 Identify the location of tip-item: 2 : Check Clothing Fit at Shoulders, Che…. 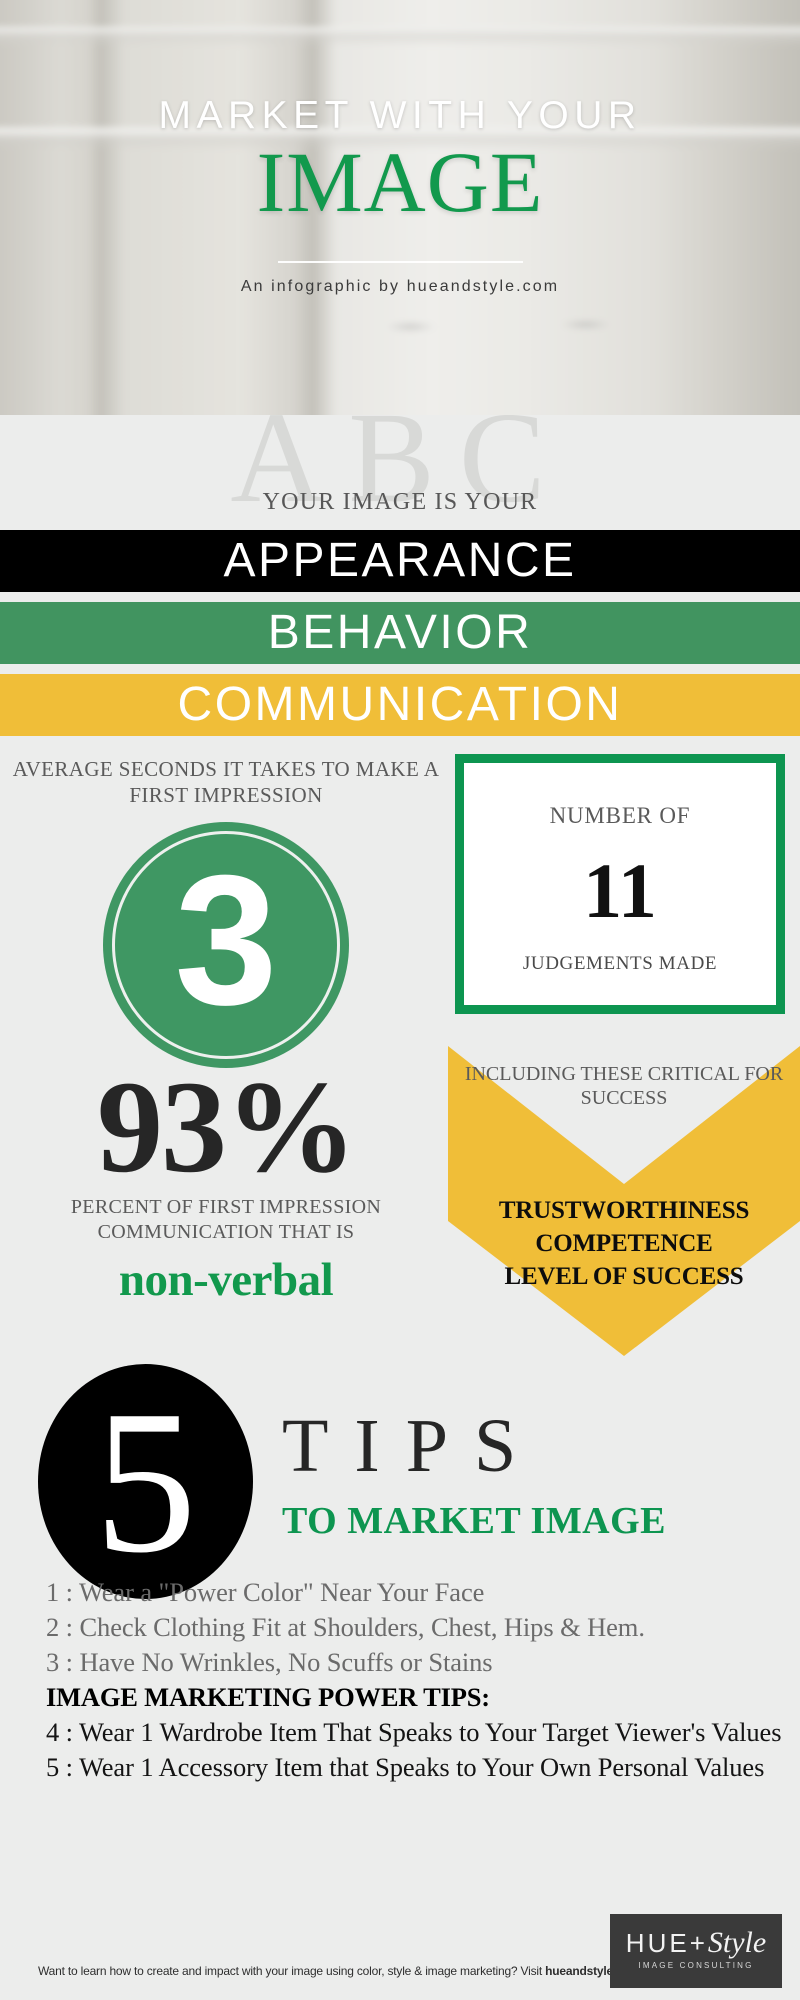
(345, 1626).